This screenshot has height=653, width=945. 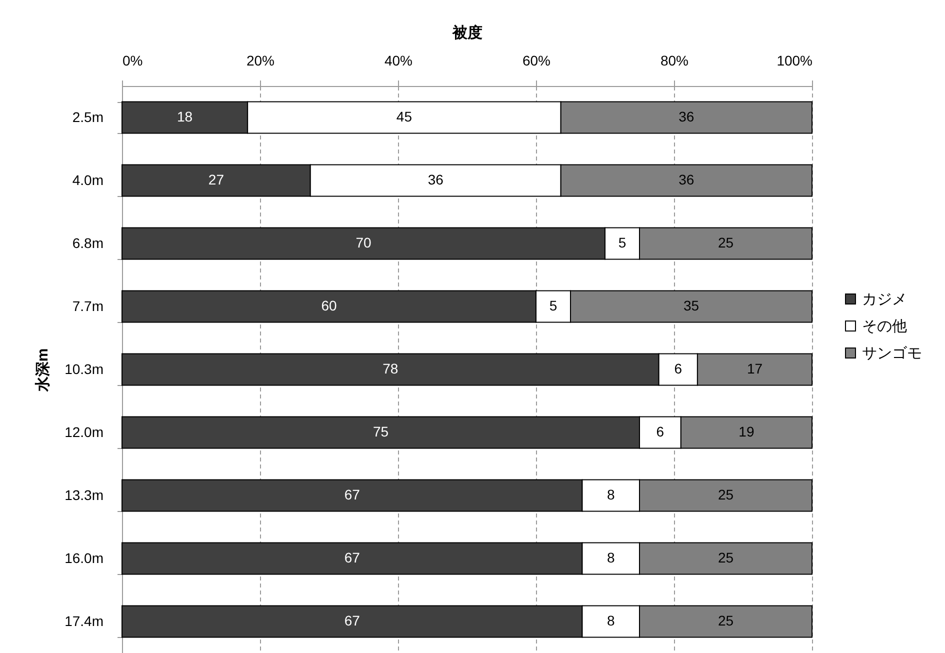 What do you see at coordinates (754, 368) in the screenshot?
I see `data-label: 17` at bounding box center [754, 368].